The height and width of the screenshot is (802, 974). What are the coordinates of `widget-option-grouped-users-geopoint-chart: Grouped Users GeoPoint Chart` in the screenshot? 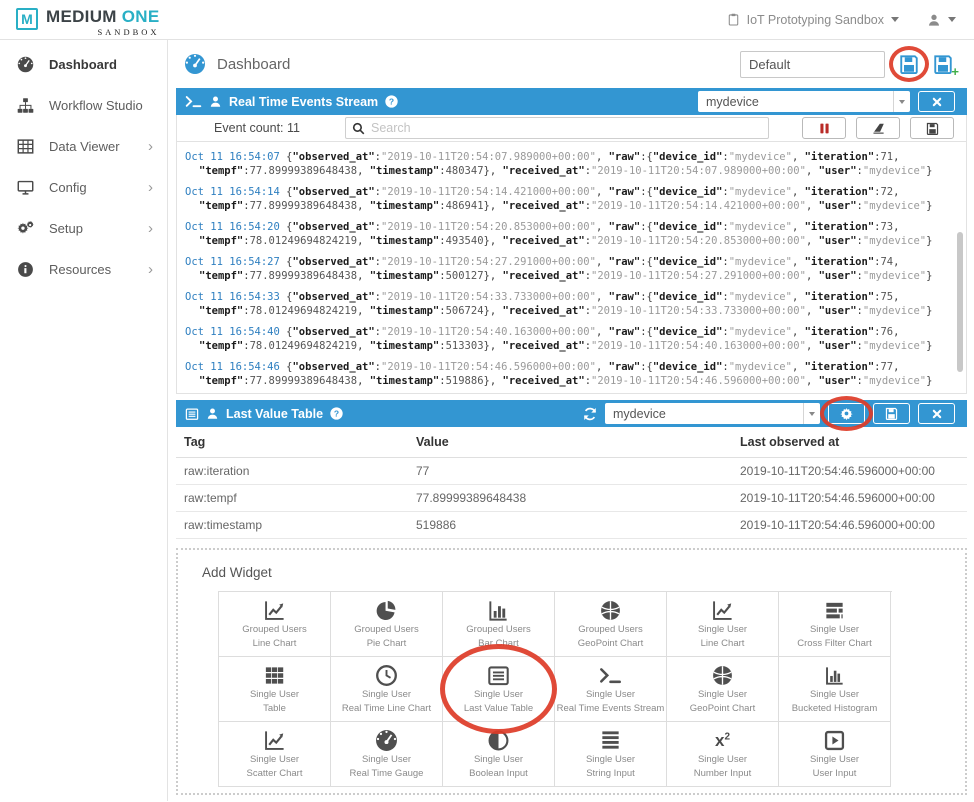 It's located at (611, 624).